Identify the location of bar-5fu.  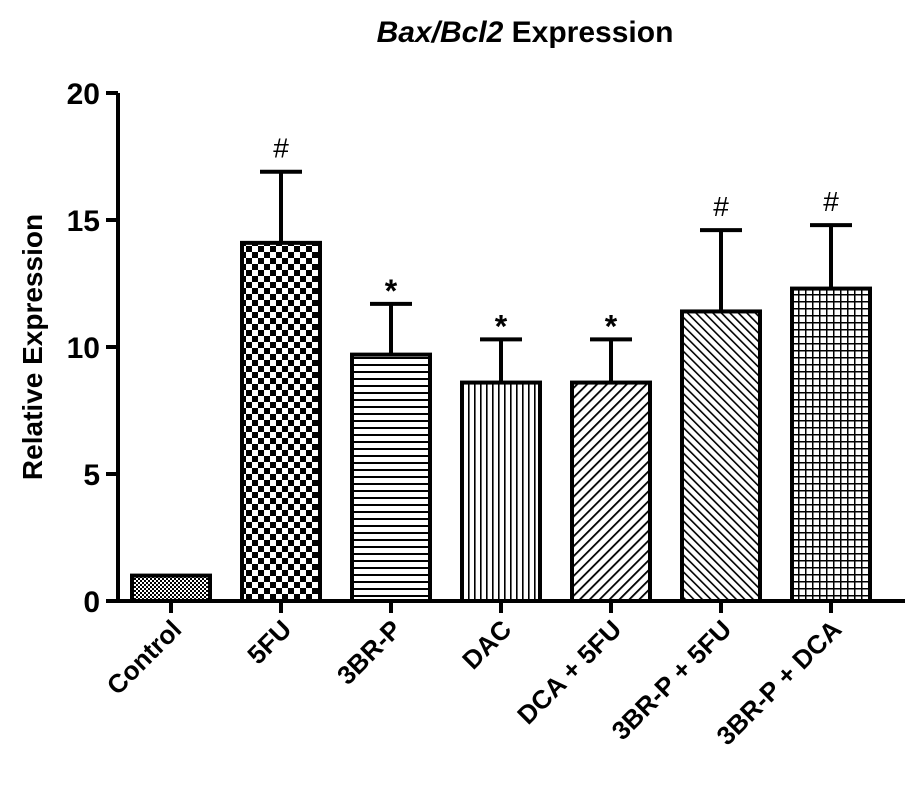
(281, 422).